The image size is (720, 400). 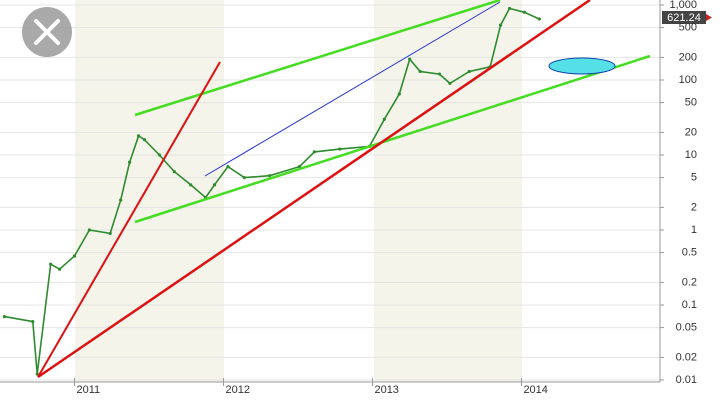 I want to click on y-tick-label: 0.02, so click(x=686, y=357).